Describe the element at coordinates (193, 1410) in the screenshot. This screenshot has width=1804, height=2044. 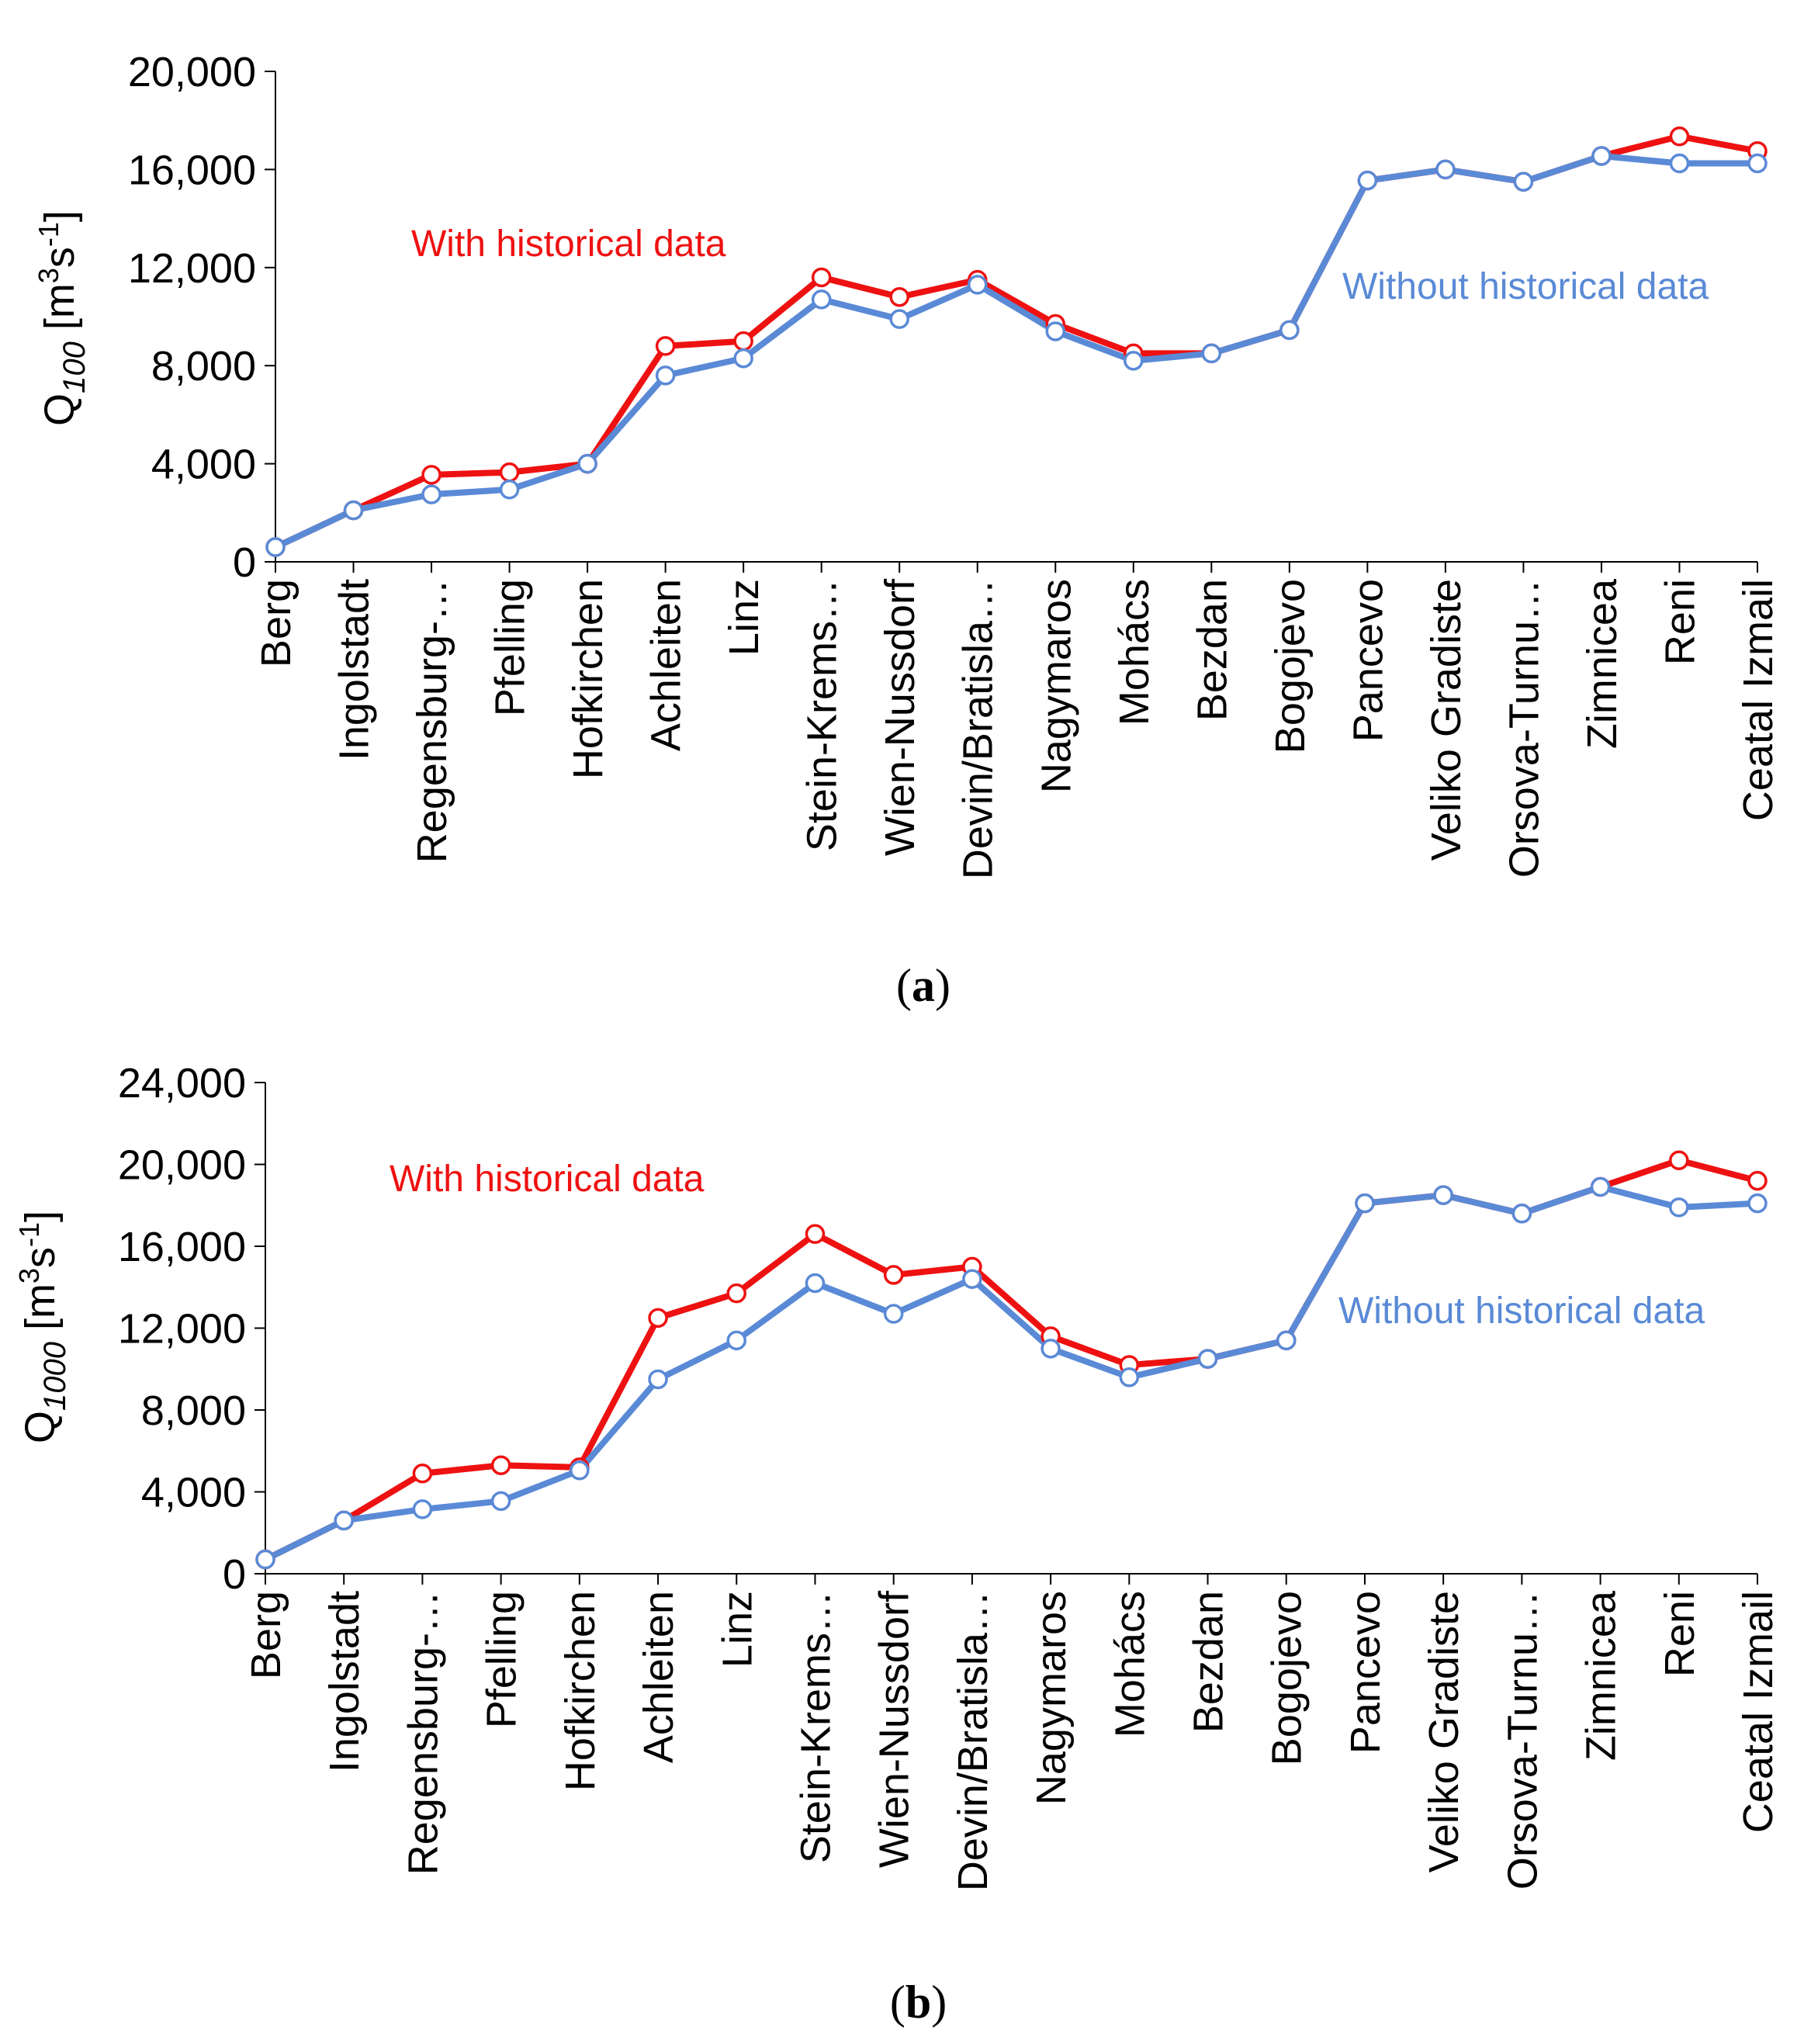
I see `y-tick-label: 8,000` at that location.